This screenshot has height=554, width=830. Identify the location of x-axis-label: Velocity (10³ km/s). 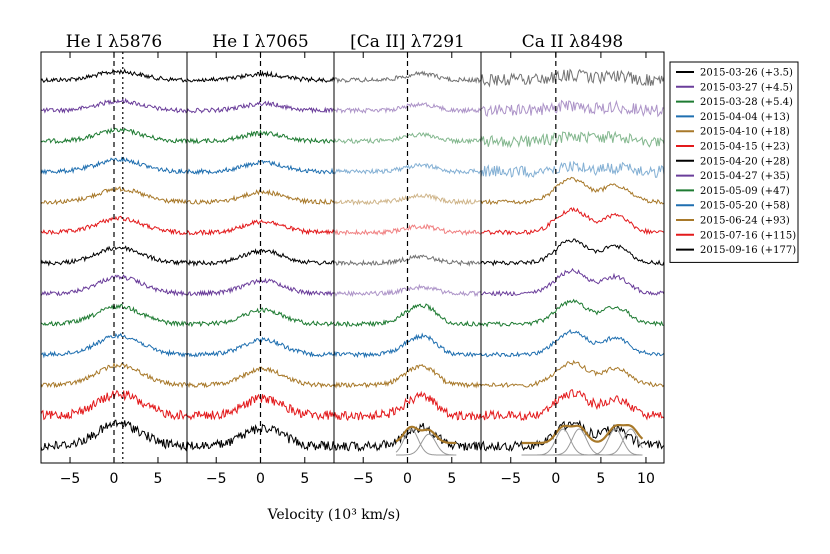
(334, 515).